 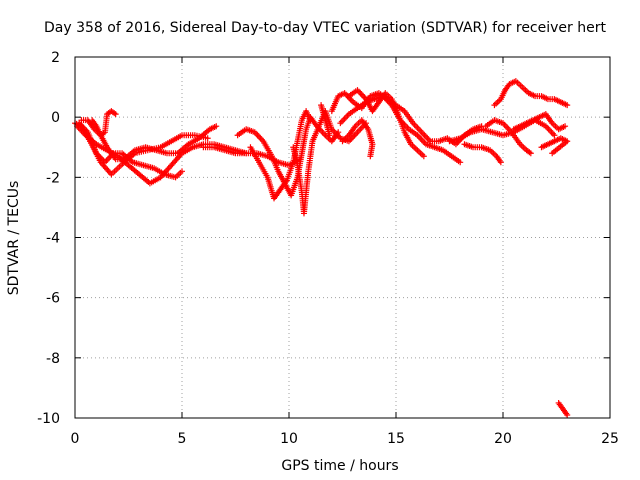 What do you see at coordinates (503, 439) in the screenshot?
I see `x-tick-label: 20` at bounding box center [503, 439].